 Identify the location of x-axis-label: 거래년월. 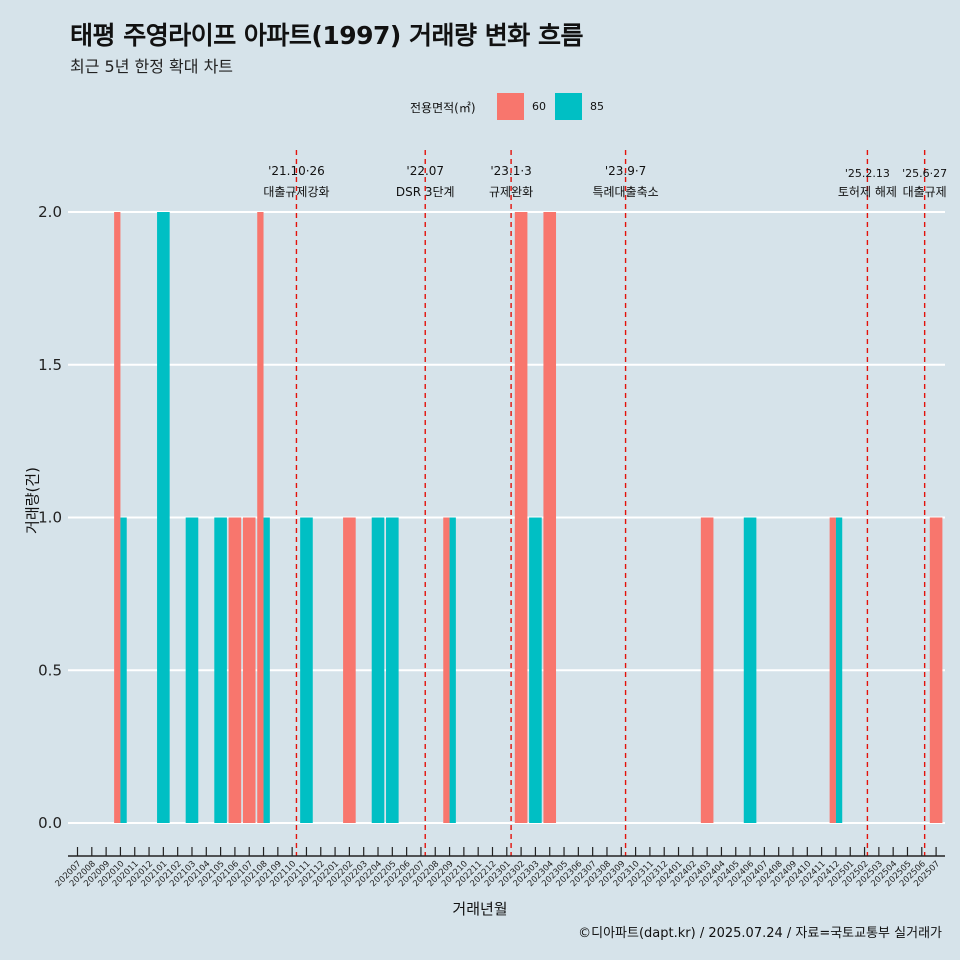
(480, 909).